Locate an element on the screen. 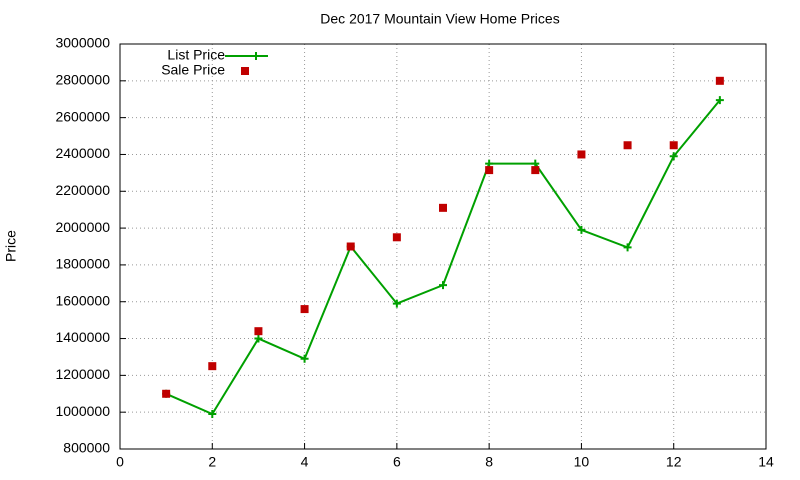 The image size is (800, 480). y-axis-label: Price is located at coordinates (11, 246).